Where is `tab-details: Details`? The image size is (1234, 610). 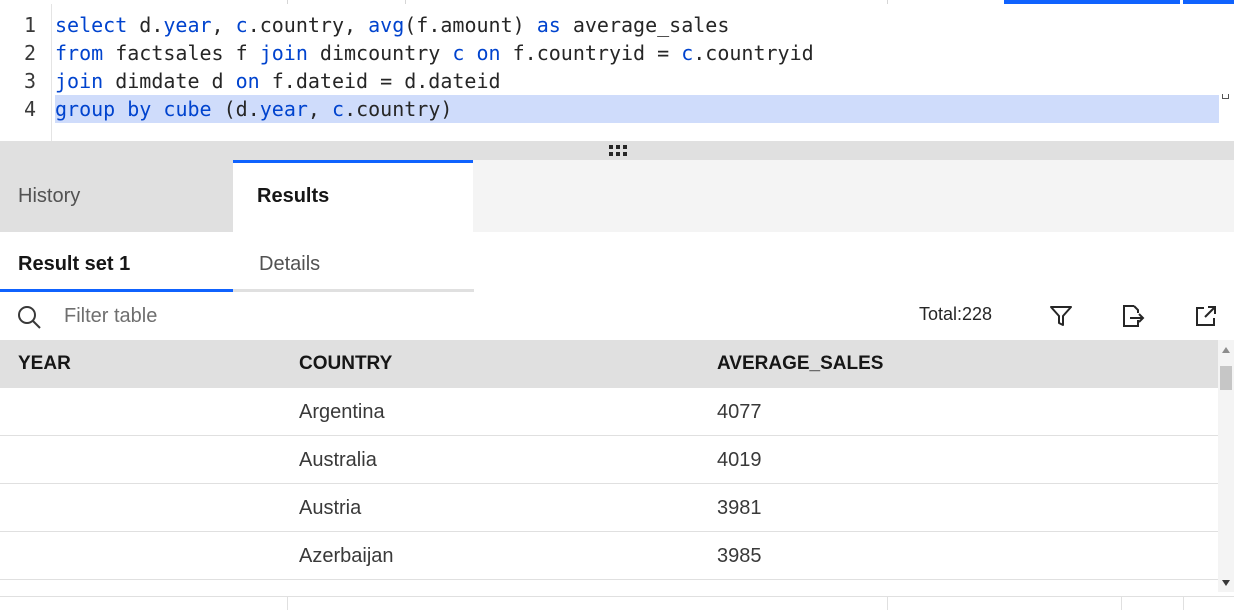 tab-details: Details is located at coordinates (353, 262).